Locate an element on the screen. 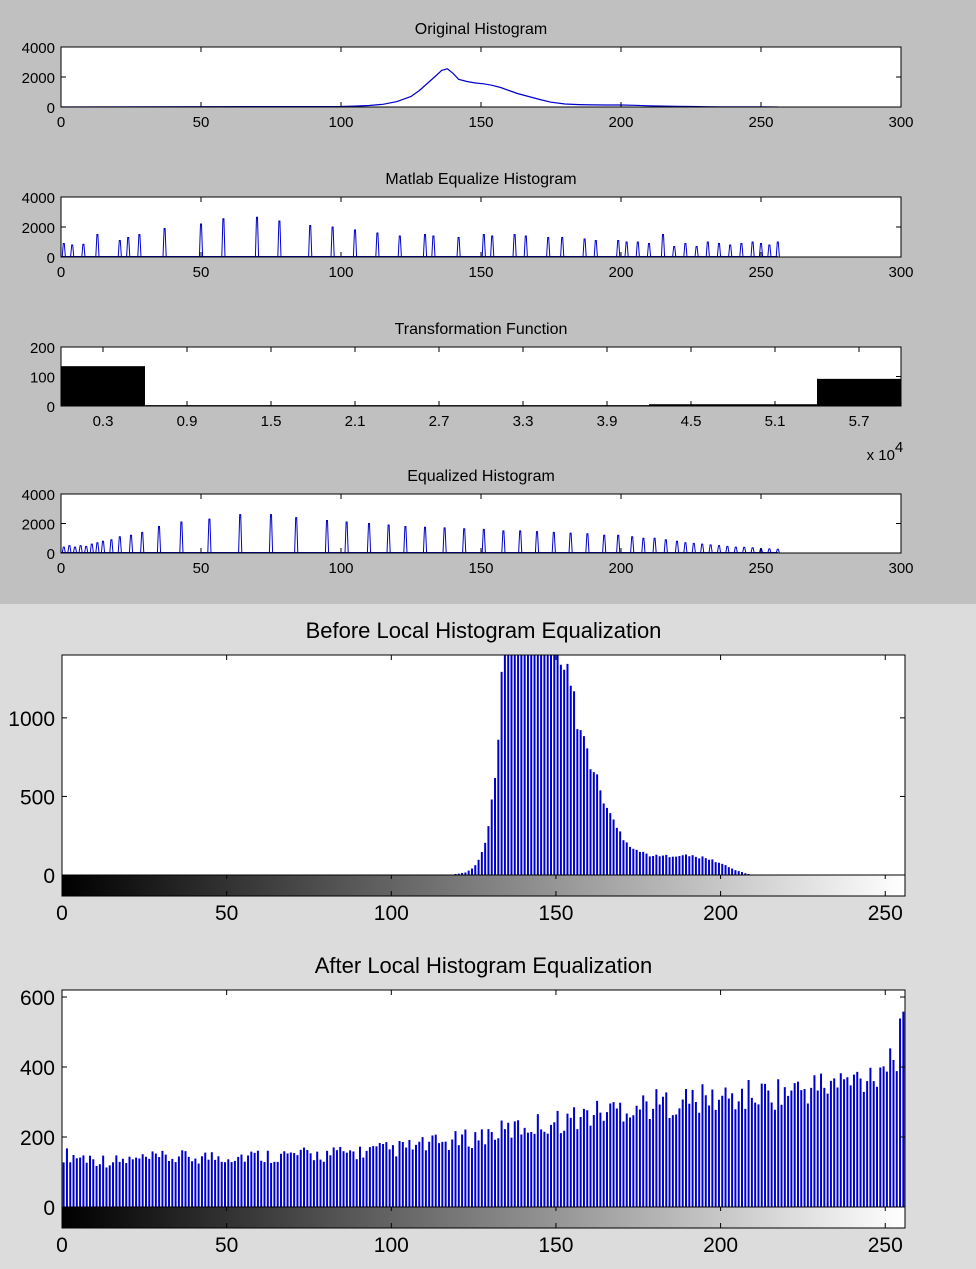 The height and width of the screenshot is (1269, 976). x-tick-label: 2.7 is located at coordinates (439, 421).